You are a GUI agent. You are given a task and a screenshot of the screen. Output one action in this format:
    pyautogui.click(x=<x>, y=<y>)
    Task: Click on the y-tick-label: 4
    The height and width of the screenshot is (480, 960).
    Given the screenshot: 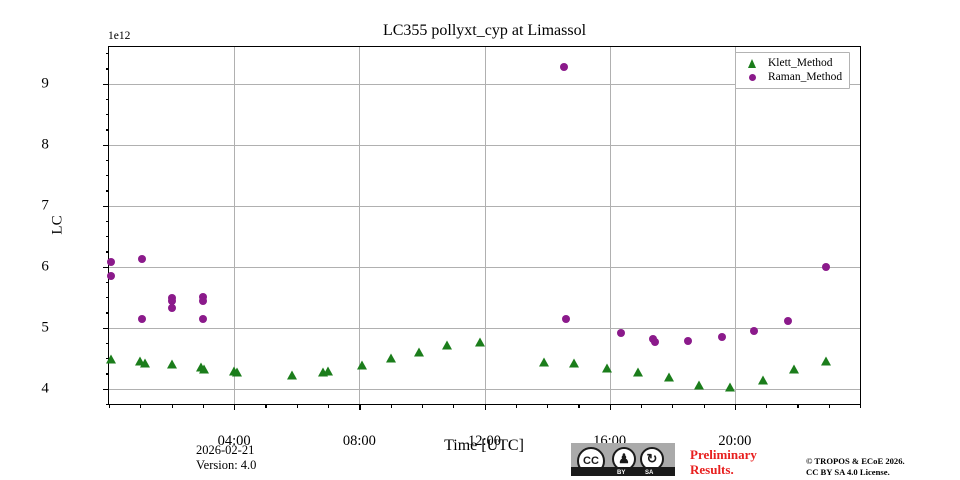 What is the action you would take?
    pyautogui.click(x=45, y=388)
    